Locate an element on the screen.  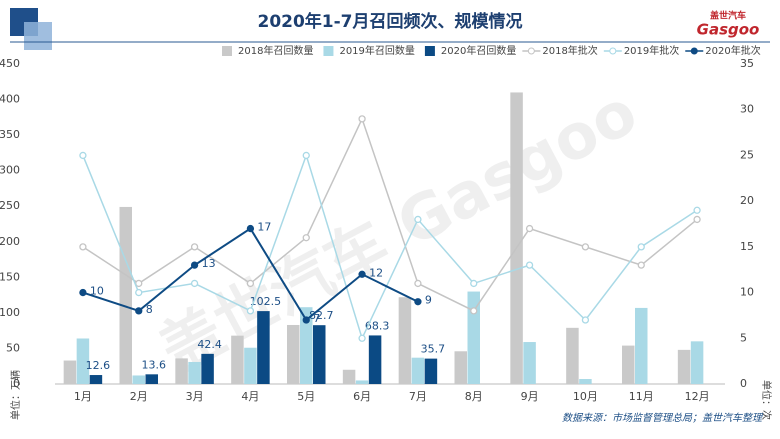
y2-tick-label: 20 is located at coordinates (747, 200).